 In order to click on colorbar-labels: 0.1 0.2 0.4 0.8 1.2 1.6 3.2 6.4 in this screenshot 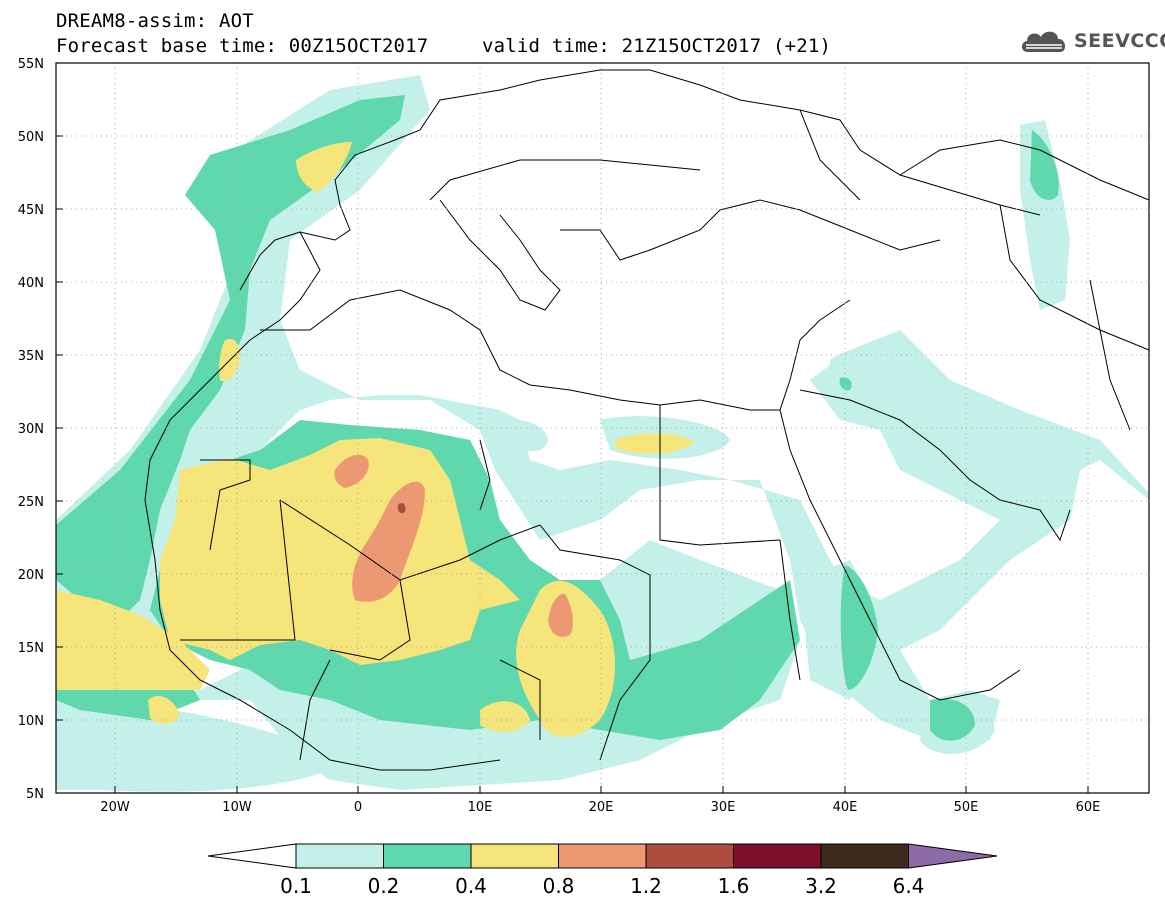, I will do `click(602, 886)`.